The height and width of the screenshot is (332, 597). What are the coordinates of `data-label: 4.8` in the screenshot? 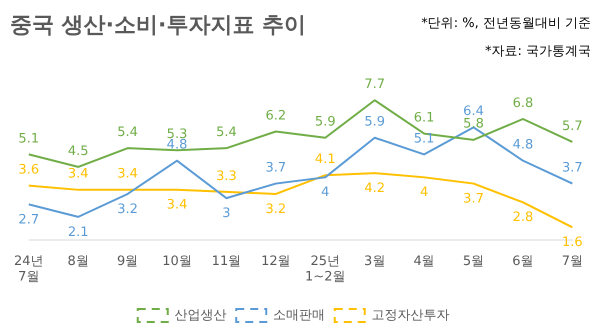 It's located at (523, 145).